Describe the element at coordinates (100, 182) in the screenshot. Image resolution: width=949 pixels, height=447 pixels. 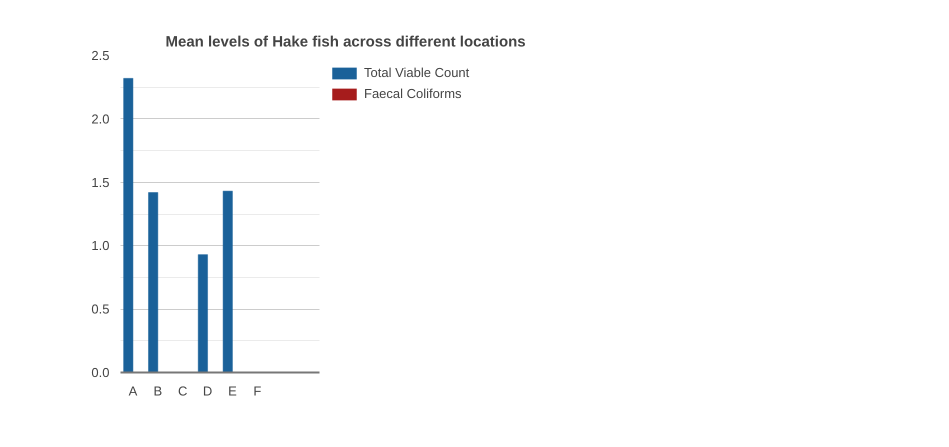
I see `y-tick-label: 1.5` at that location.